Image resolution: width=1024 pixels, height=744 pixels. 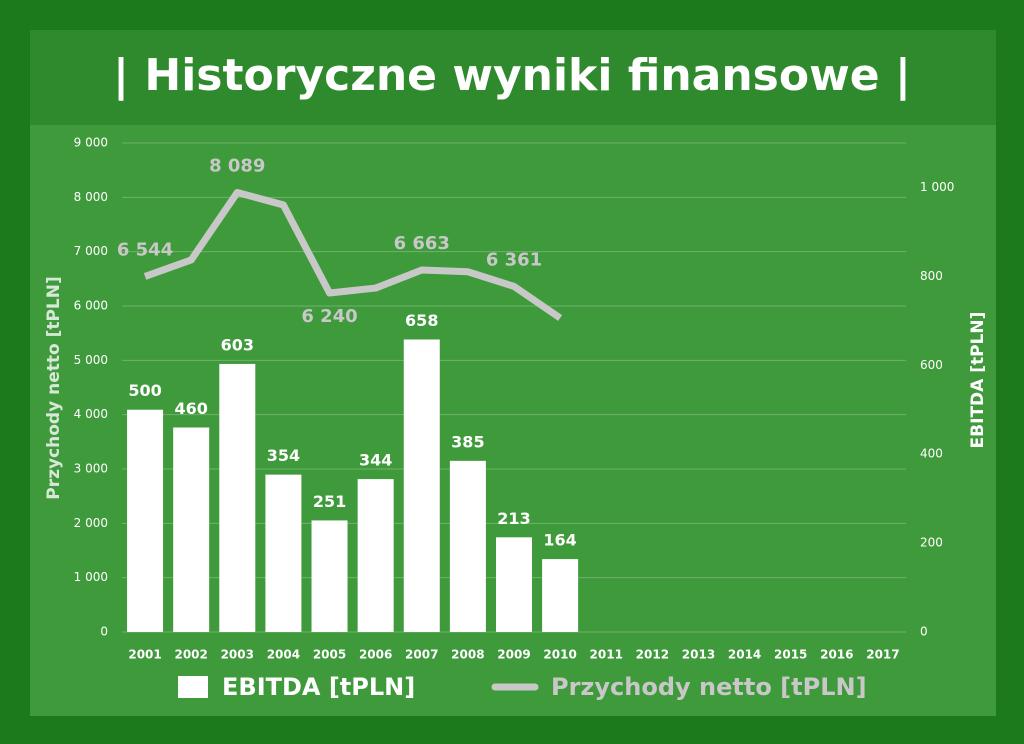 I want to click on y-tick-label: 1 000, so click(x=91, y=577).